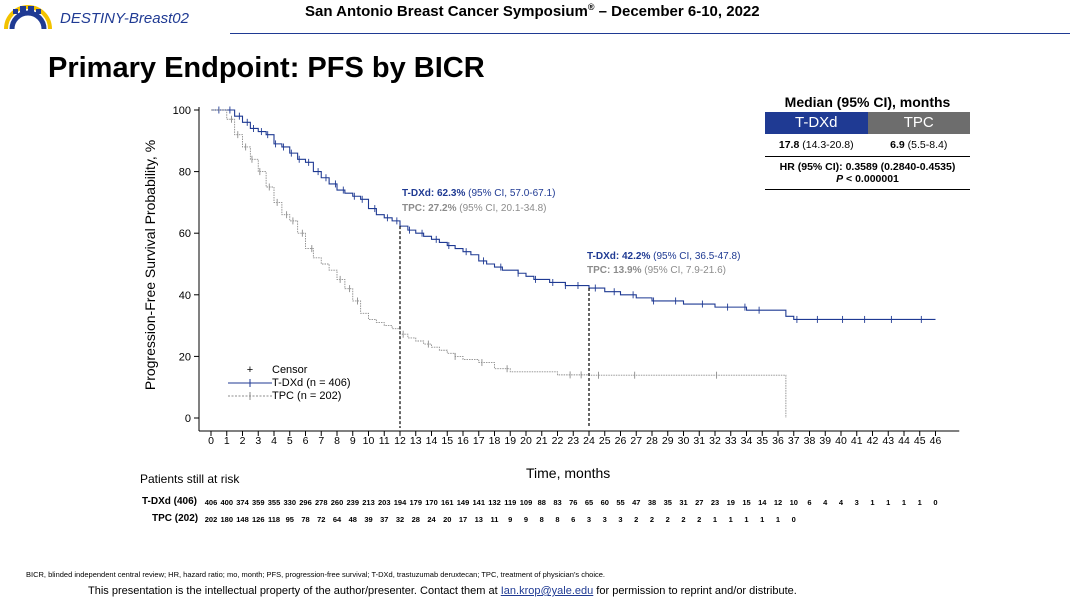 This screenshot has width=1080, height=602. What do you see at coordinates (353, 441) in the screenshot?
I see `x-tick-label: 9` at bounding box center [353, 441].